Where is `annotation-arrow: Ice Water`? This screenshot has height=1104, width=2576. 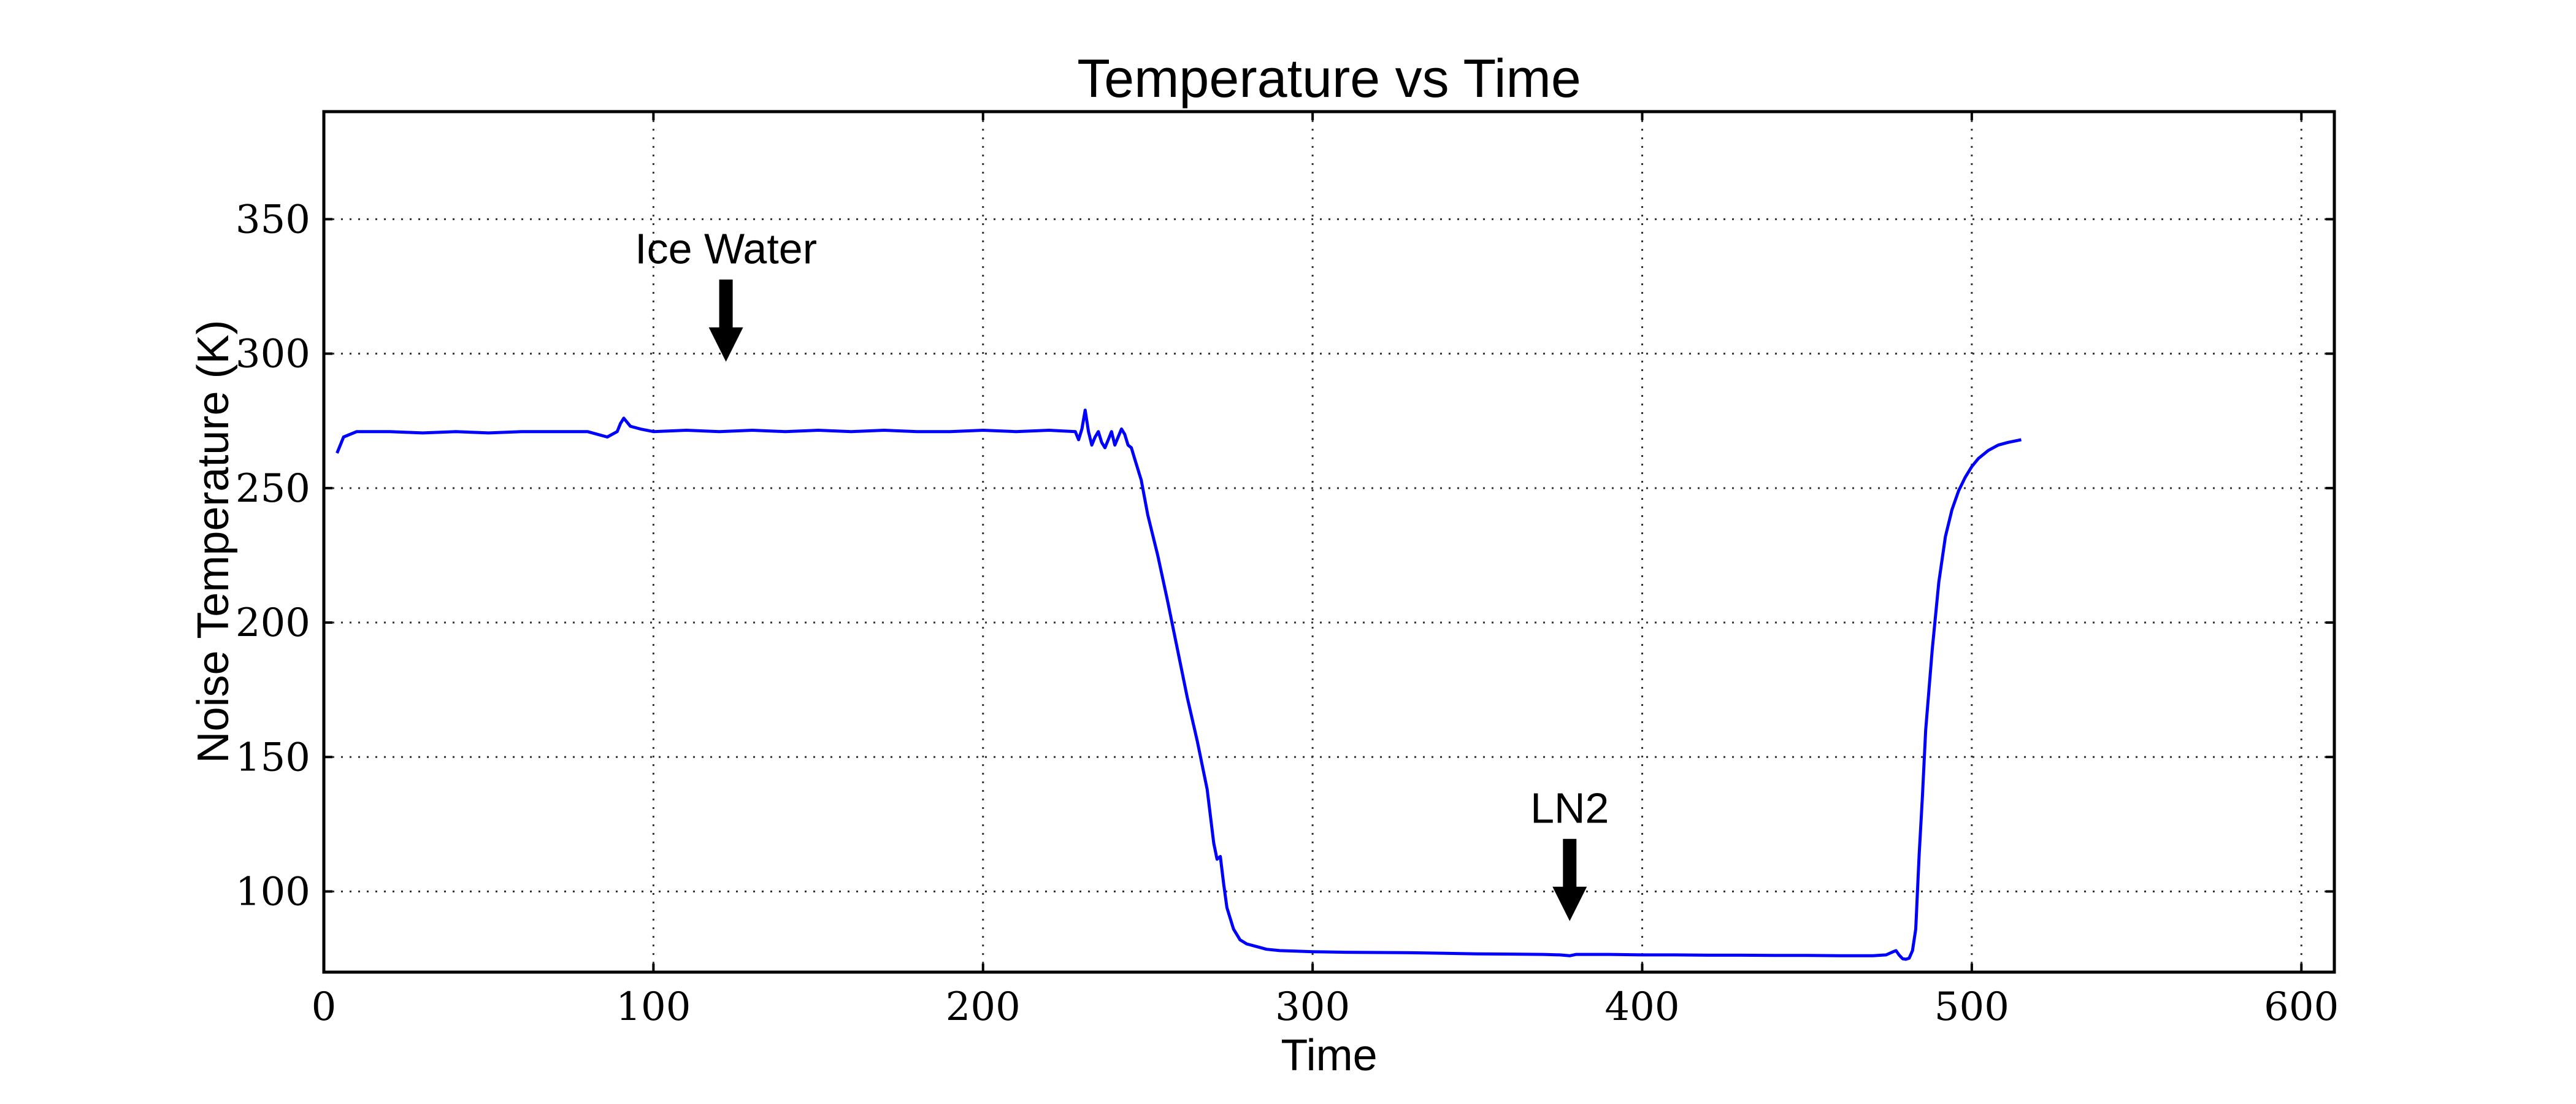
annotation-arrow: Ice Water is located at coordinates (726, 293).